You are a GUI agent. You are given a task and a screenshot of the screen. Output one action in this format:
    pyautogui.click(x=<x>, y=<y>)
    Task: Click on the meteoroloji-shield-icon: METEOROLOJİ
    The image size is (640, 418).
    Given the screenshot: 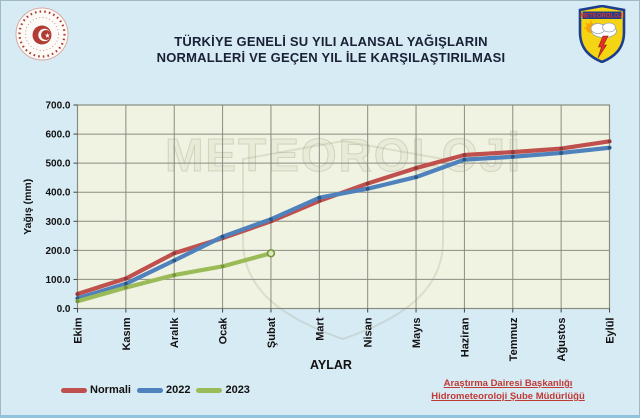 What is the action you would take?
    pyautogui.click(x=602, y=34)
    